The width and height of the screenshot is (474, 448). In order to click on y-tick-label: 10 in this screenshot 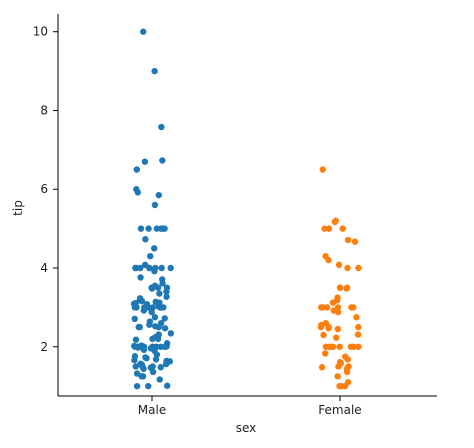, I will do `click(40, 32)`.